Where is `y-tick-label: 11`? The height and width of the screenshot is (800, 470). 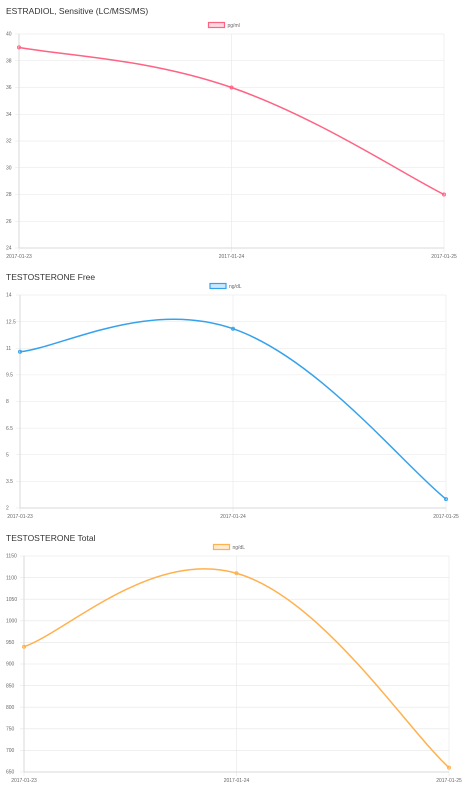
y-tick-label: 11 is located at coordinates (8, 349).